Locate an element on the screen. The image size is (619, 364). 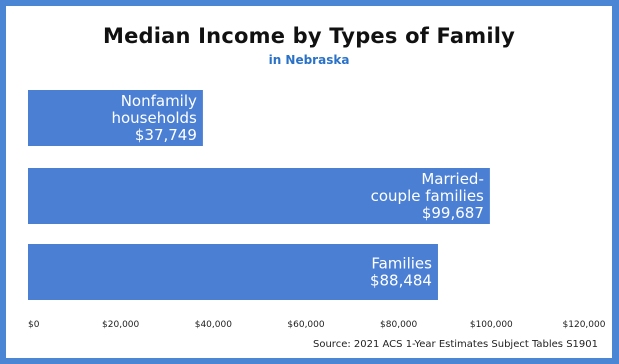
x-tick-label: $20,000 is located at coordinates (120, 325).